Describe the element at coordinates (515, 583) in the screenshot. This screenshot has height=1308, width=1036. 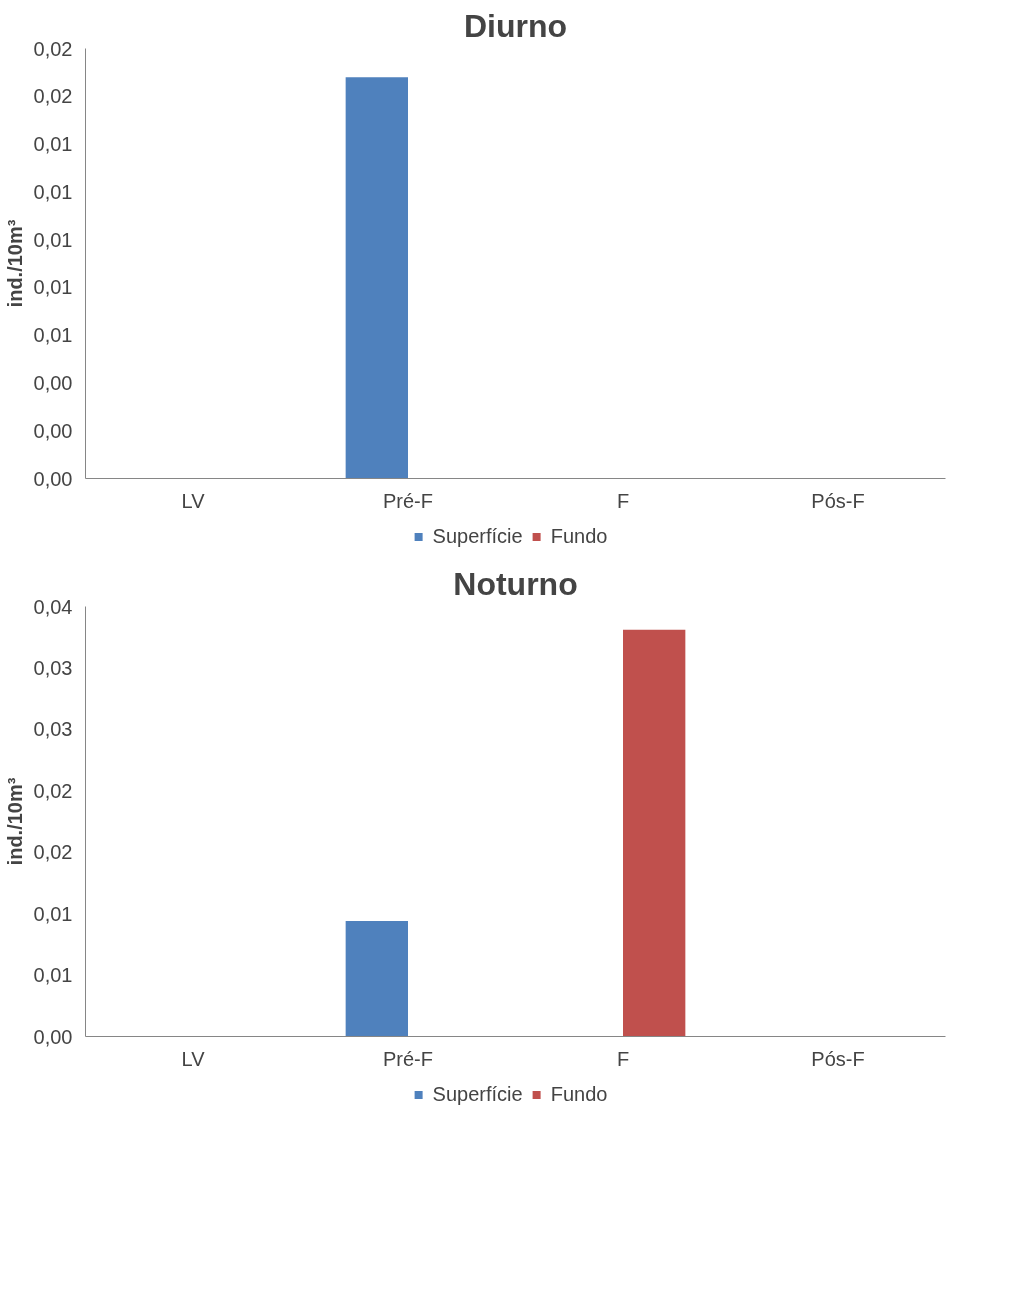
I see `chart-title: Noturno` at that location.